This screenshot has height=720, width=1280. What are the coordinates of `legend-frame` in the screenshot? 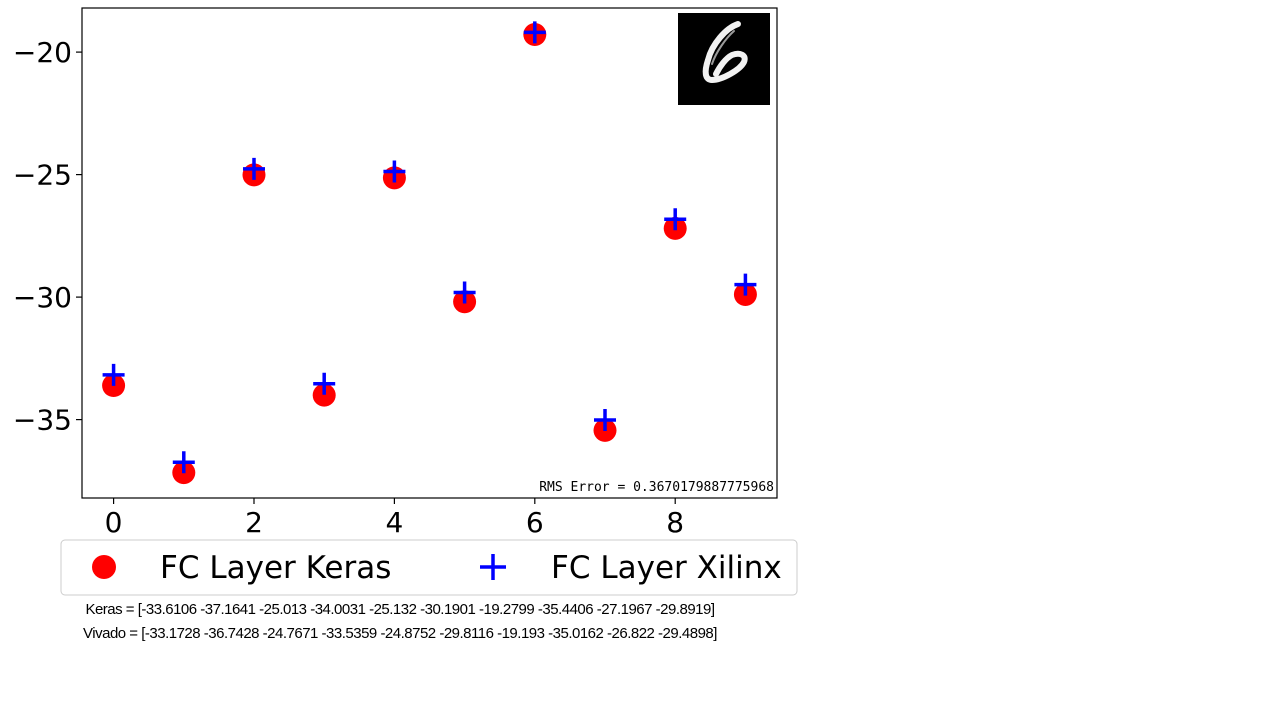 It's located at (429, 567).